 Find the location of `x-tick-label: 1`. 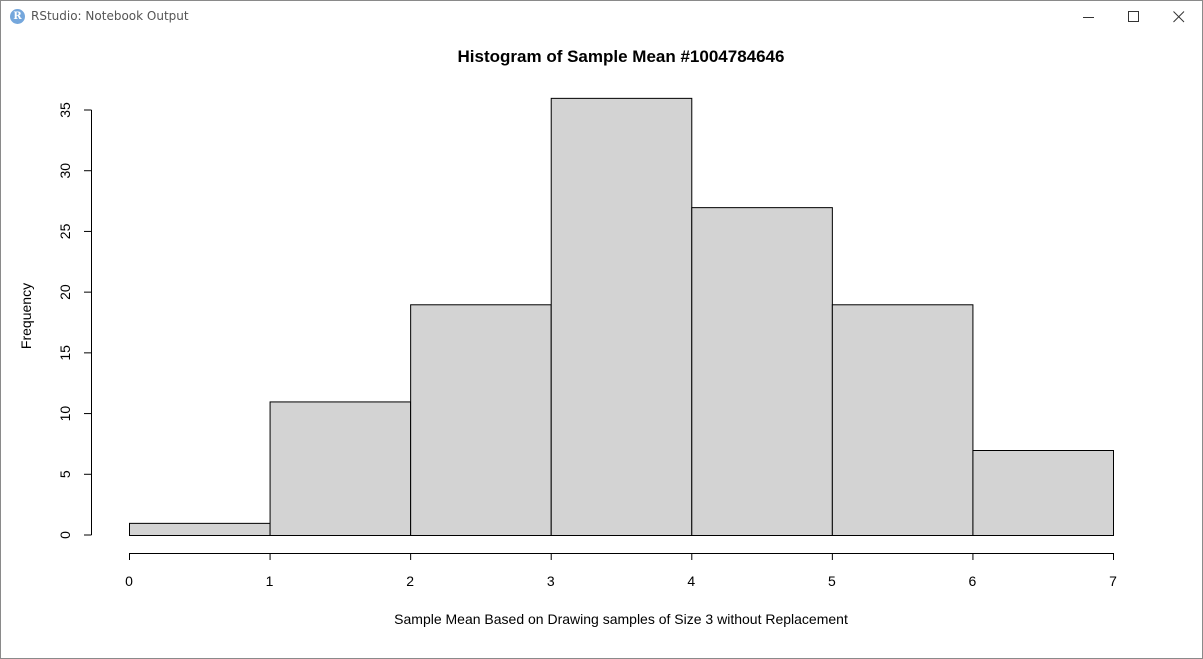

x-tick-label: 1 is located at coordinates (270, 581).